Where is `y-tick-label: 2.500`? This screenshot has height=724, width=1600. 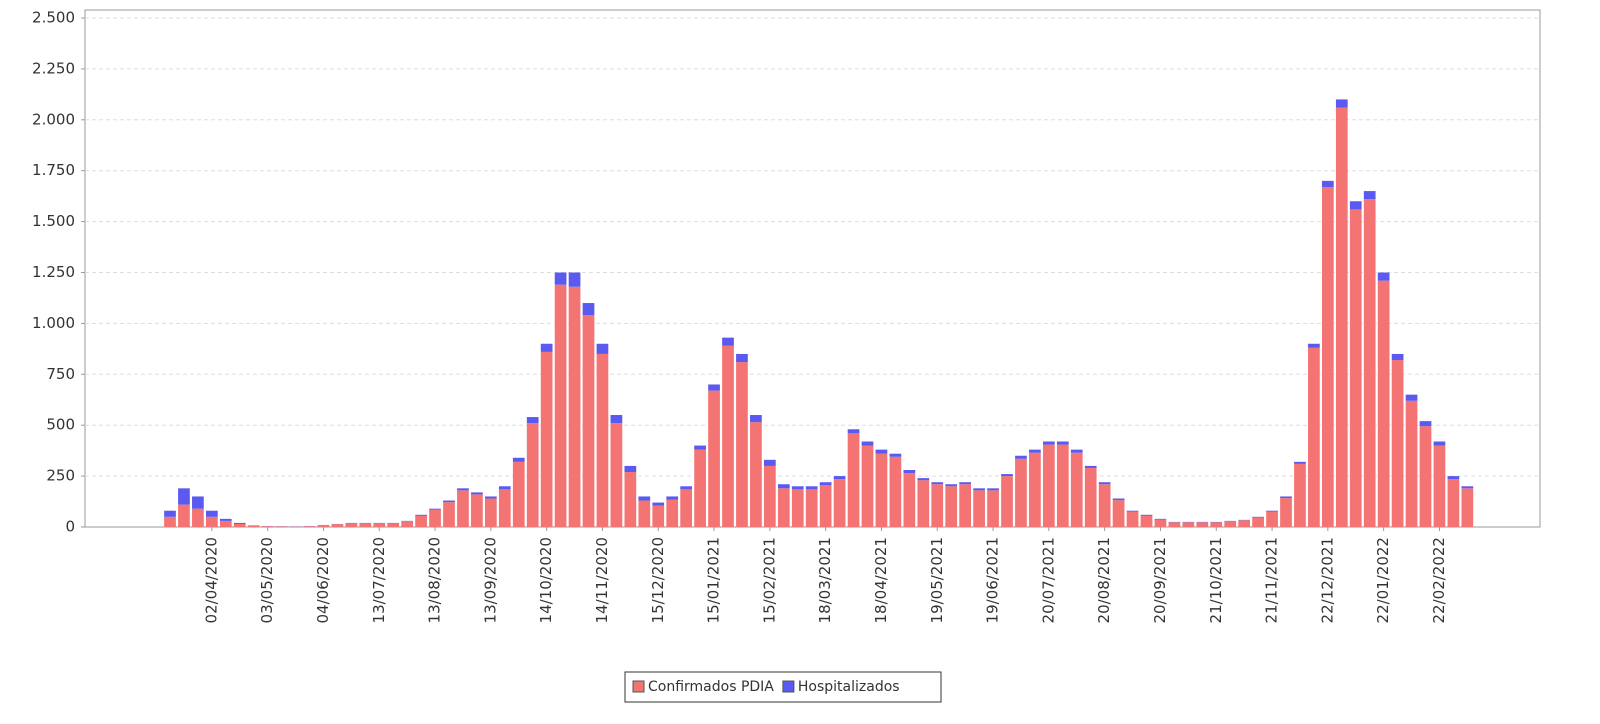
y-tick-label: 2.500 is located at coordinates (53, 18).